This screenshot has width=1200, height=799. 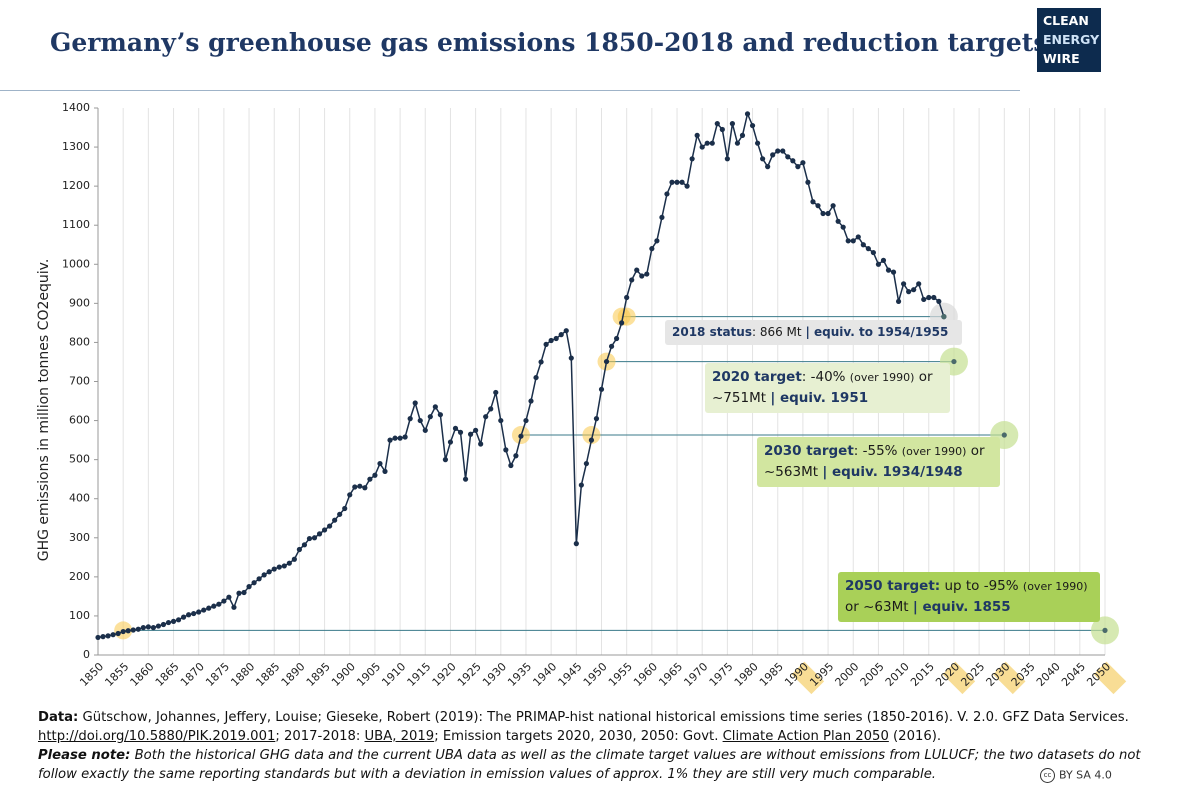 What do you see at coordinates (822, 387) in the screenshot?
I see `annotation-text: or ~751Mt` at bounding box center [822, 387].